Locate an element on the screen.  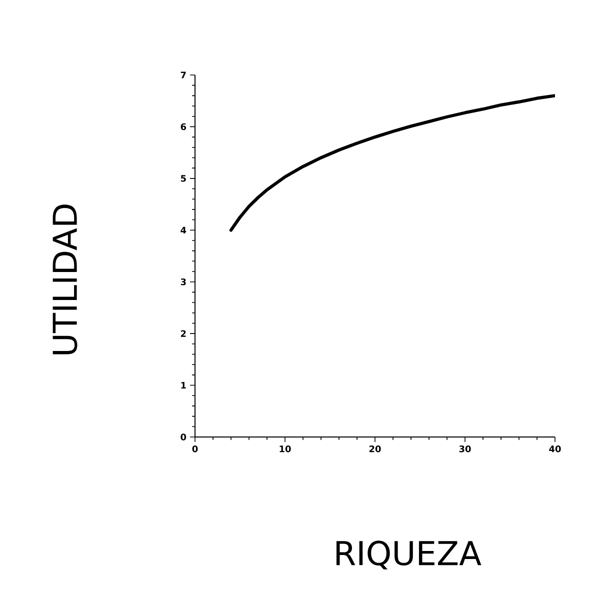
y-tick-label: 5 is located at coordinates (183, 178).